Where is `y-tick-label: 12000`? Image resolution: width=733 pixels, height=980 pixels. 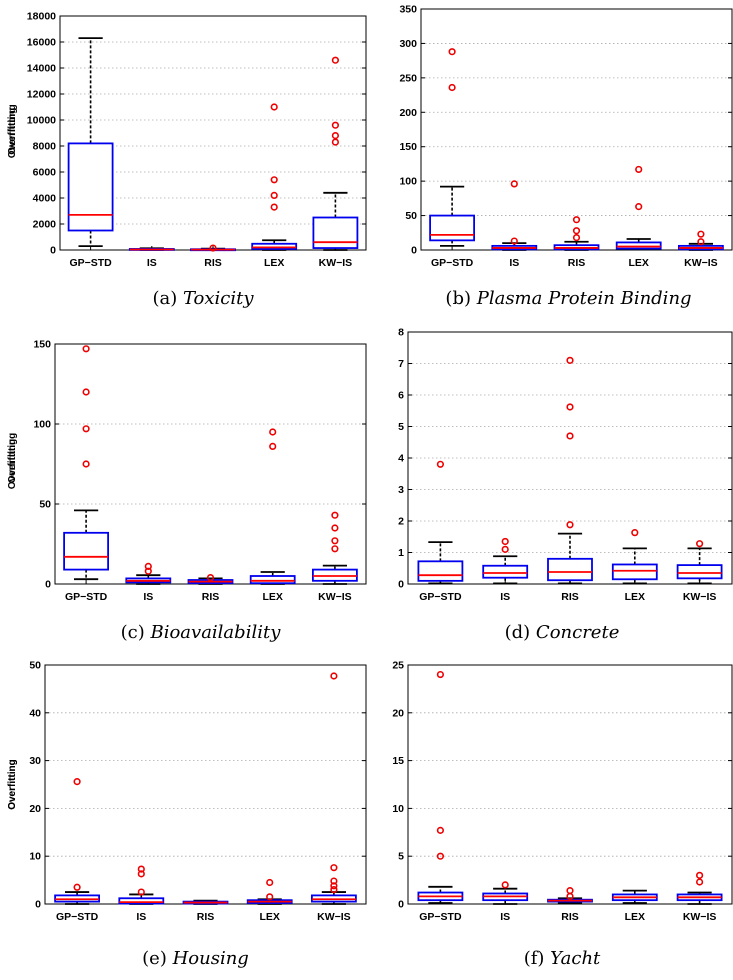
y-tick-label: 12000 is located at coordinates (41, 95).